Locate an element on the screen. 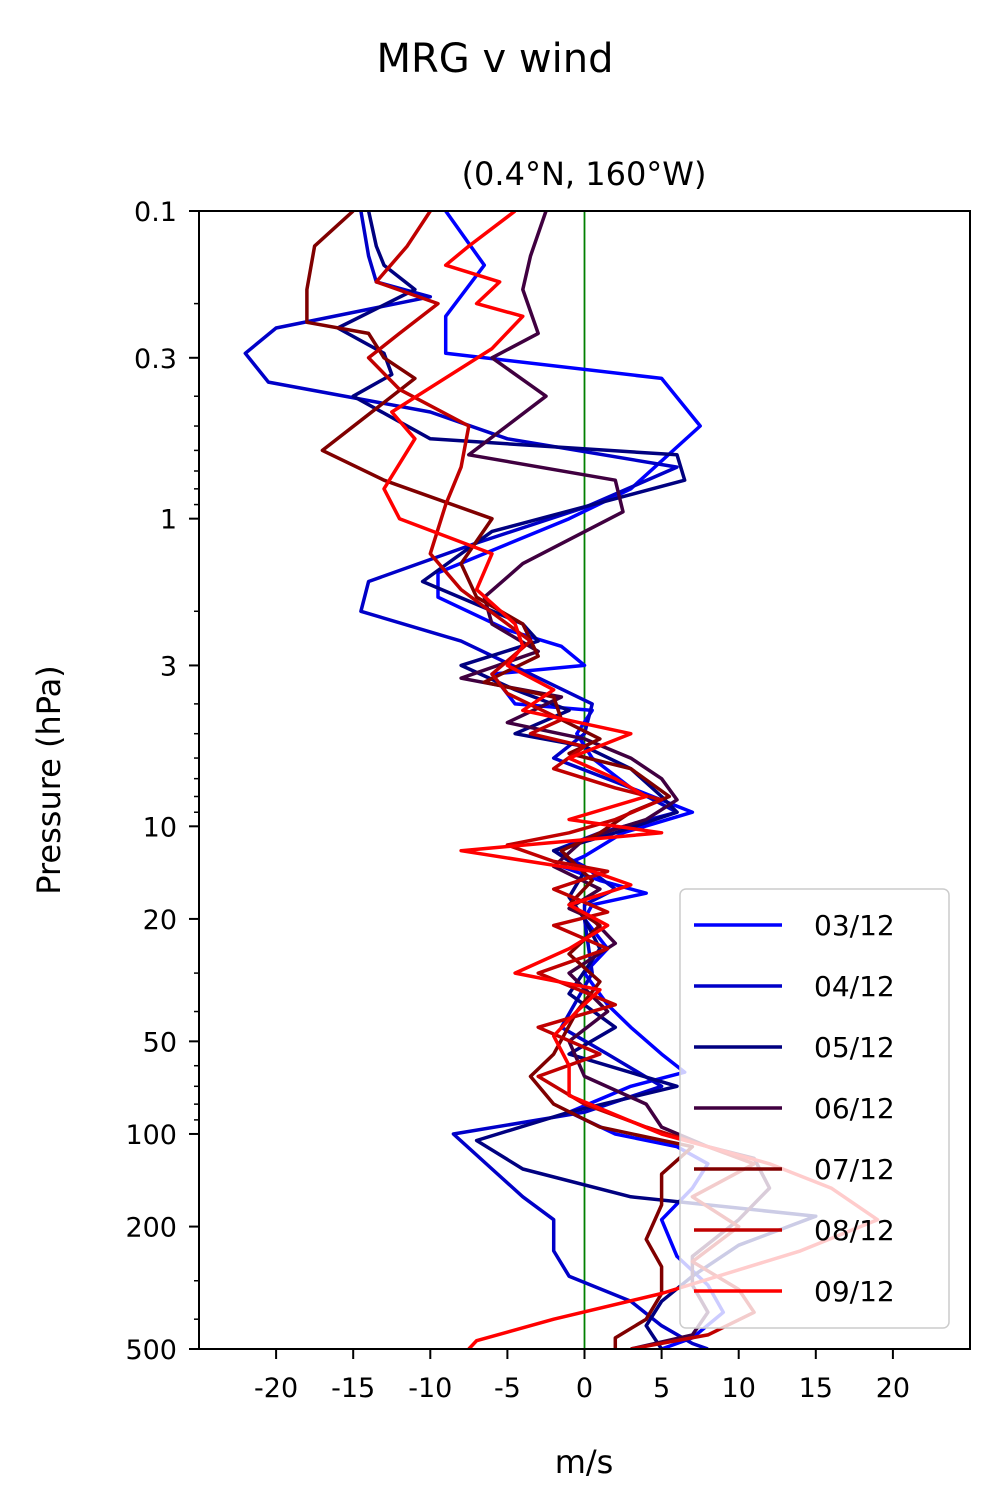 This screenshot has height=1504, width=990. legend-label: 08/12 is located at coordinates (854, 1230).